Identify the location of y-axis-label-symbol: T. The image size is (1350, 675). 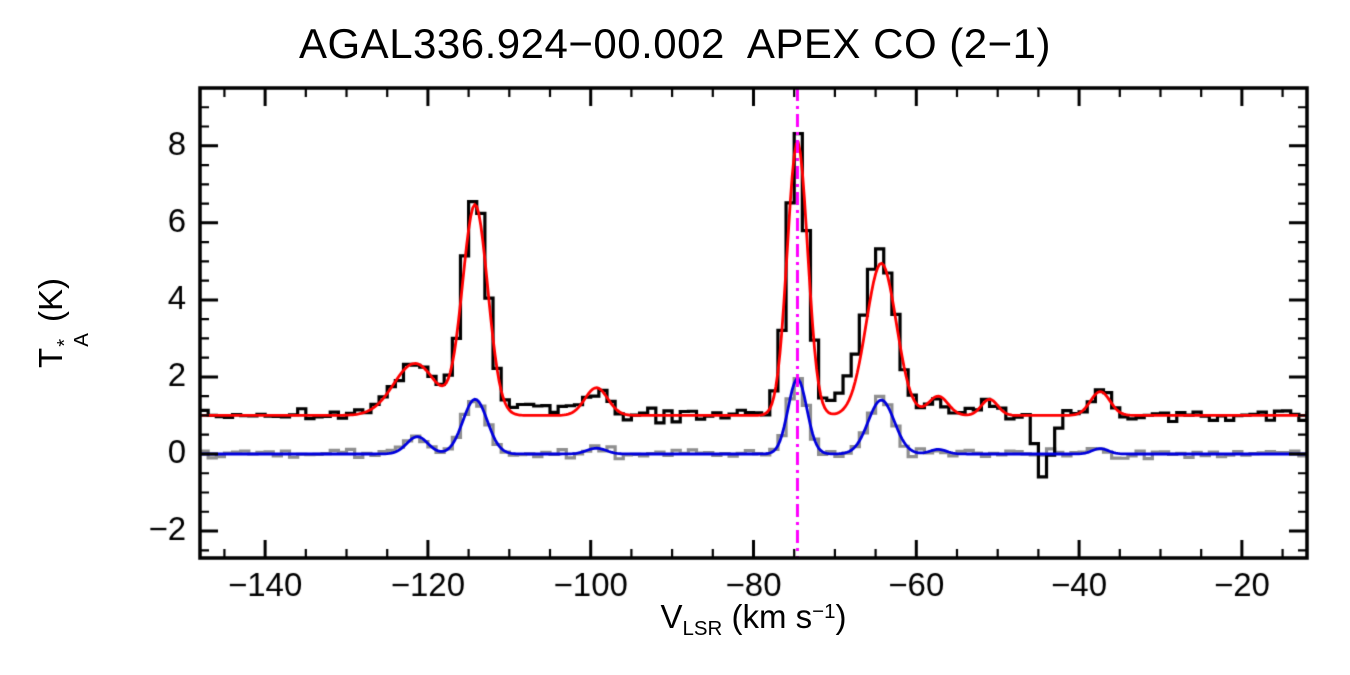
(51, 357).